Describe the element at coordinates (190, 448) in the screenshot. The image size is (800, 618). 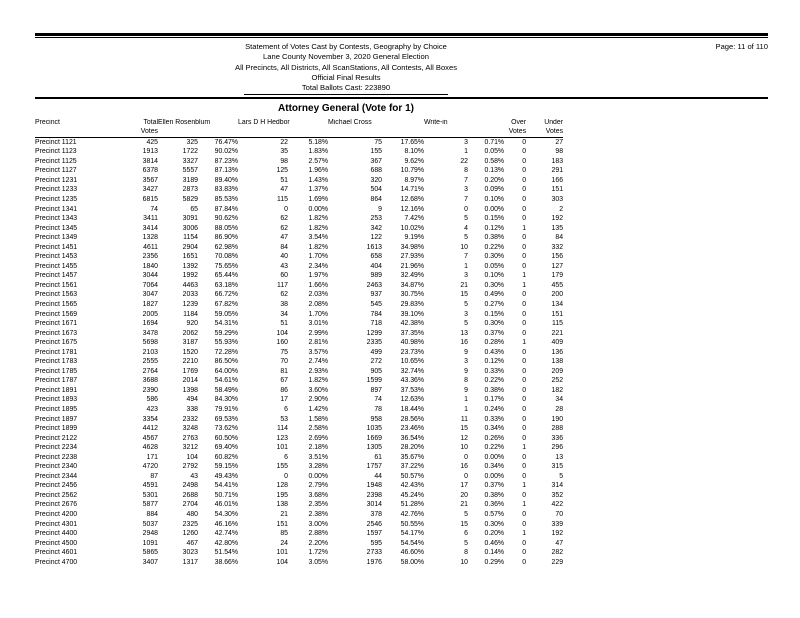
I see `rosenblum-votes-cell: 3212` at that location.